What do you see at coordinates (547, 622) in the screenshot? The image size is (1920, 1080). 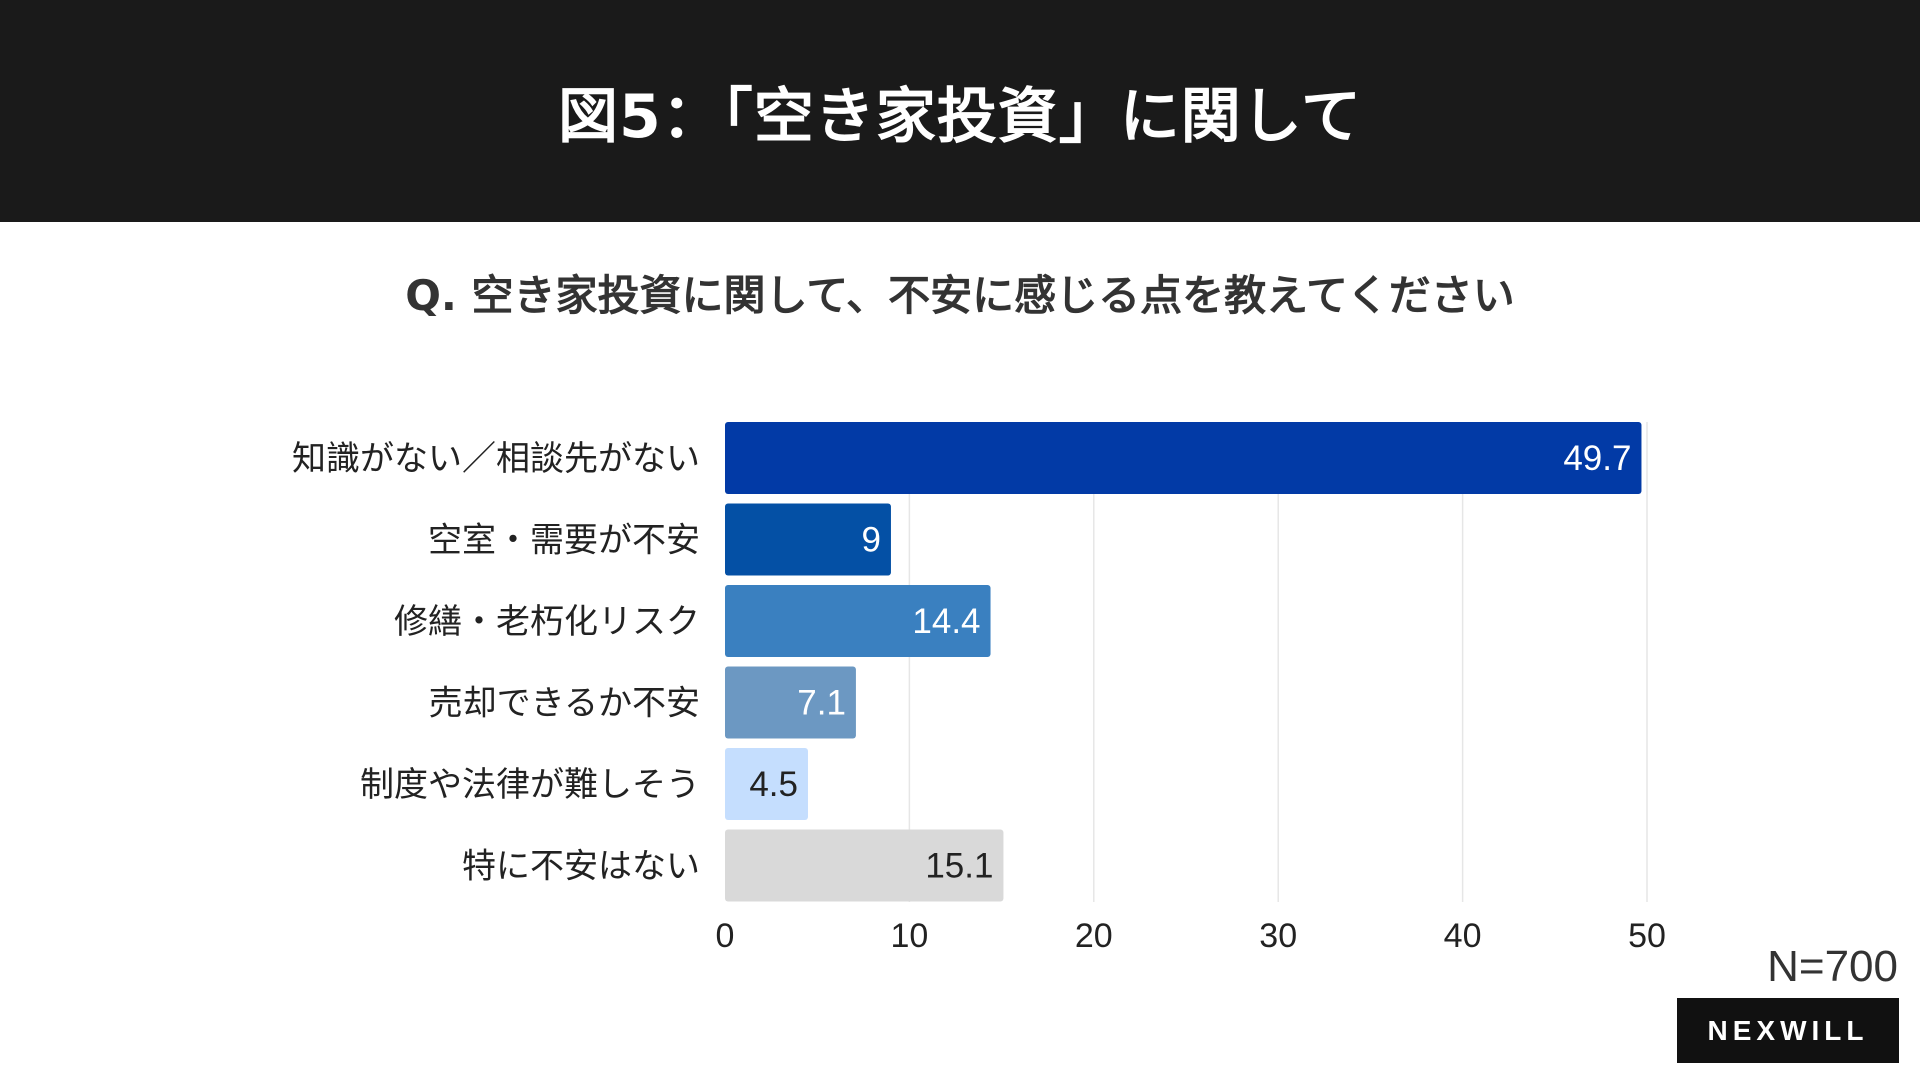 I see `category-label: 修繕・老朽化リスク` at bounding box center [547, 622].